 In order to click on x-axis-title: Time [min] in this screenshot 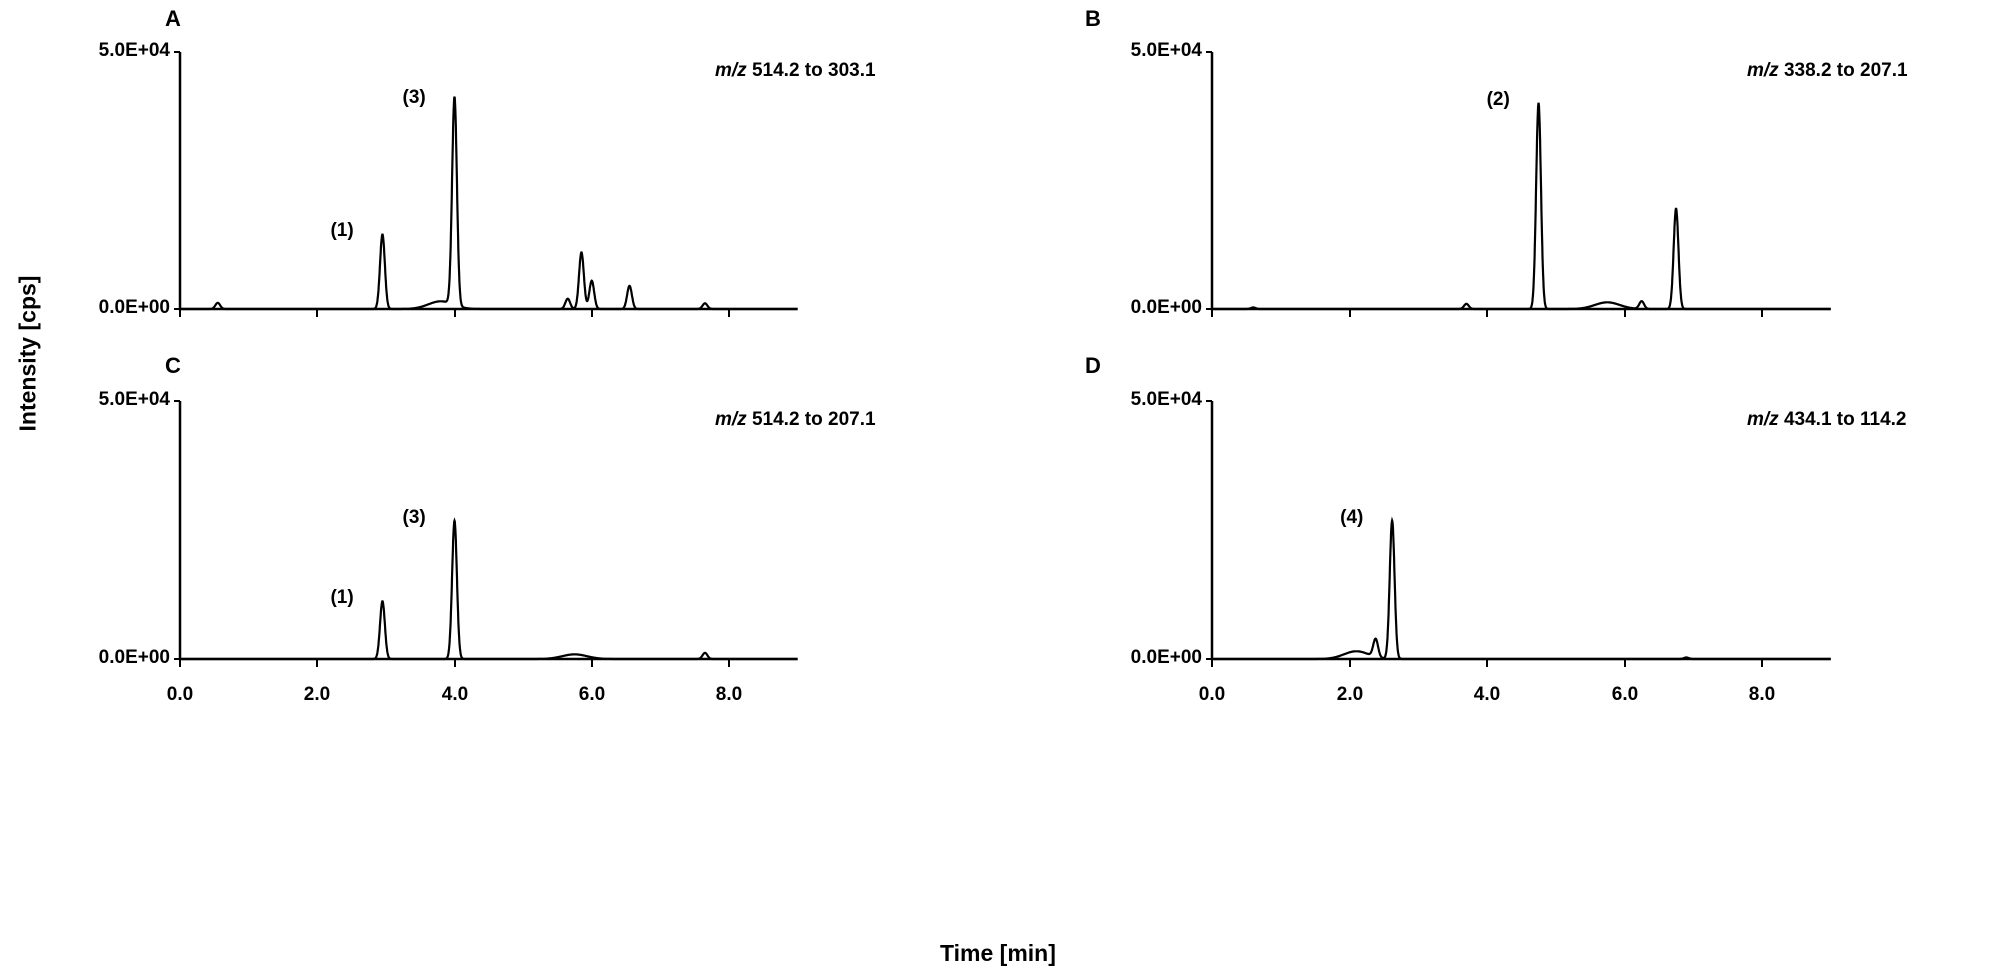, I will do `click(998, 953)`.